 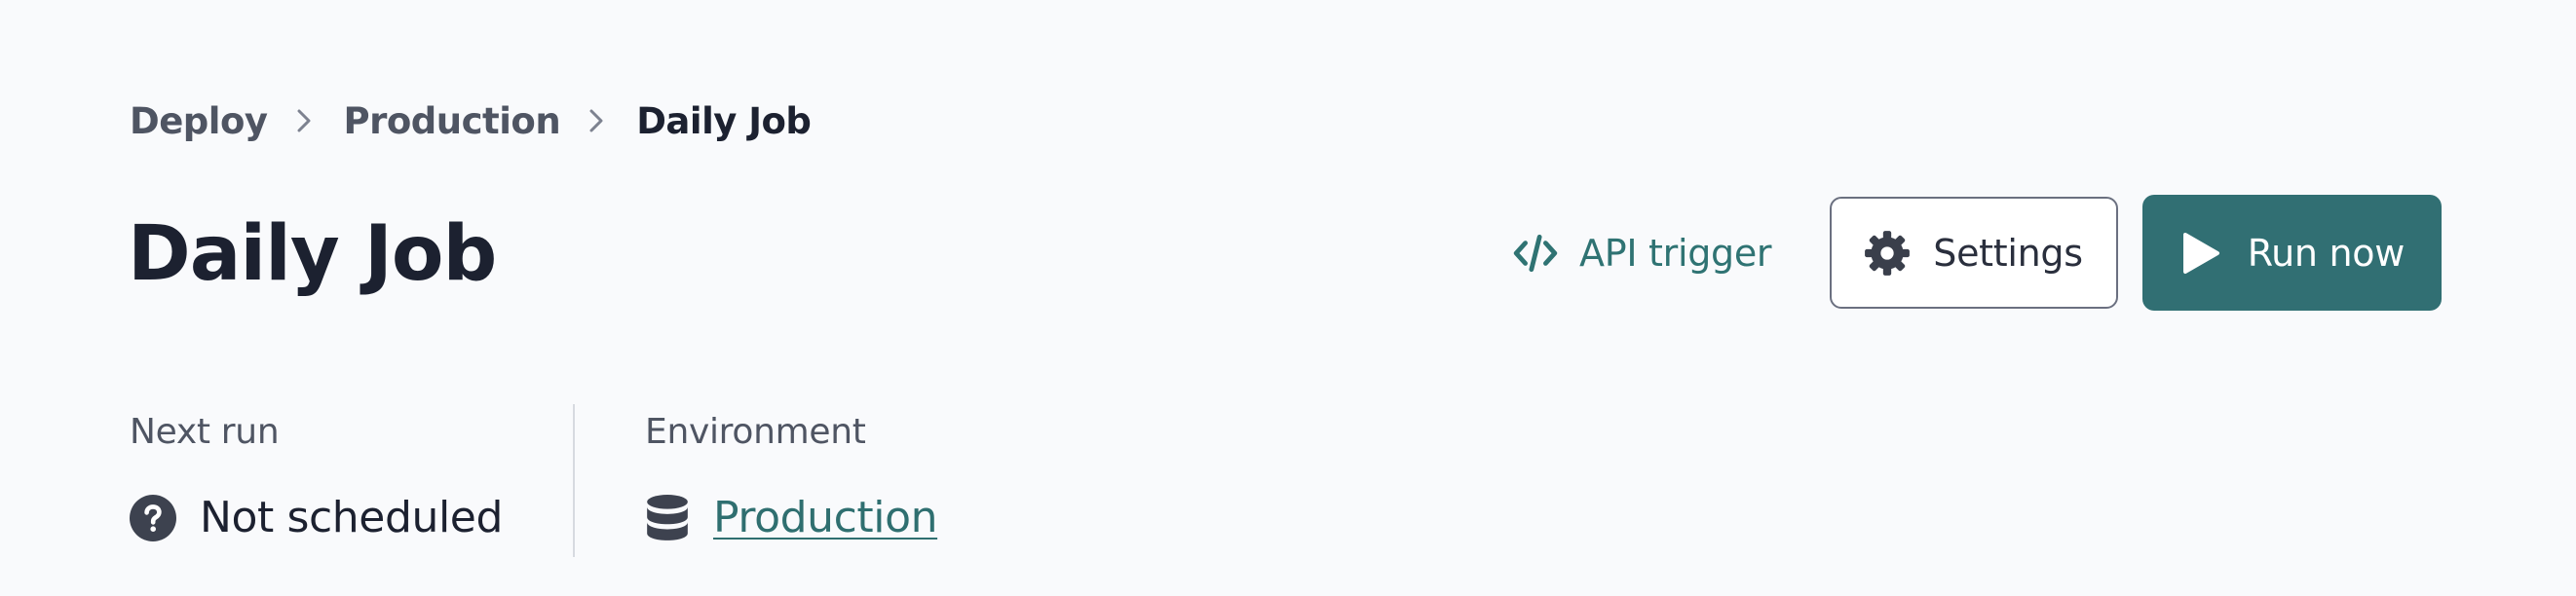 I want to click on environment-block: Environment Production, so click(x=756, y=480).